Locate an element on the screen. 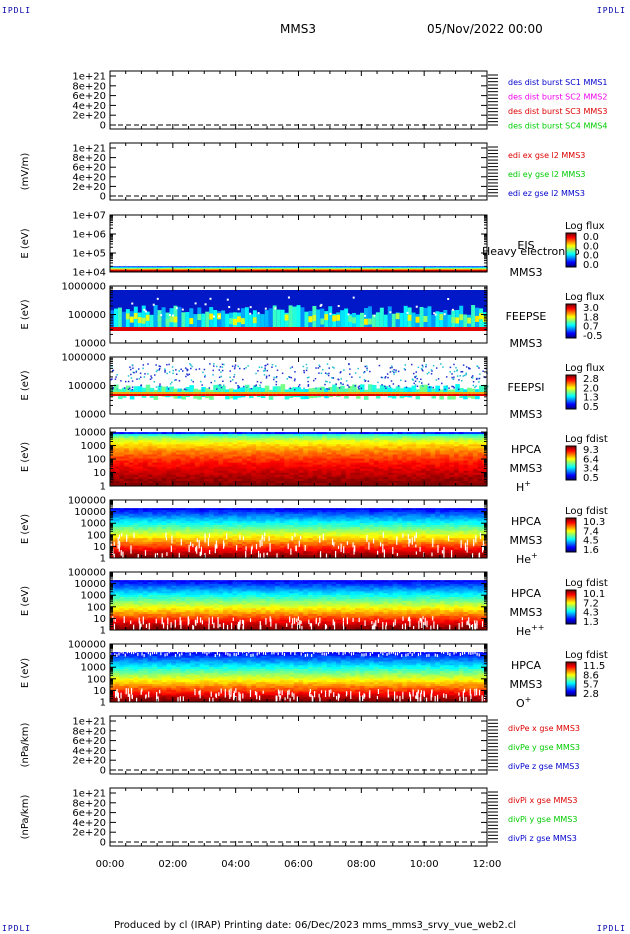 This screenshot has width=630, height=934. legend-entry: des dist burst SC1 MMS1 is located at coordinates (557, 82).